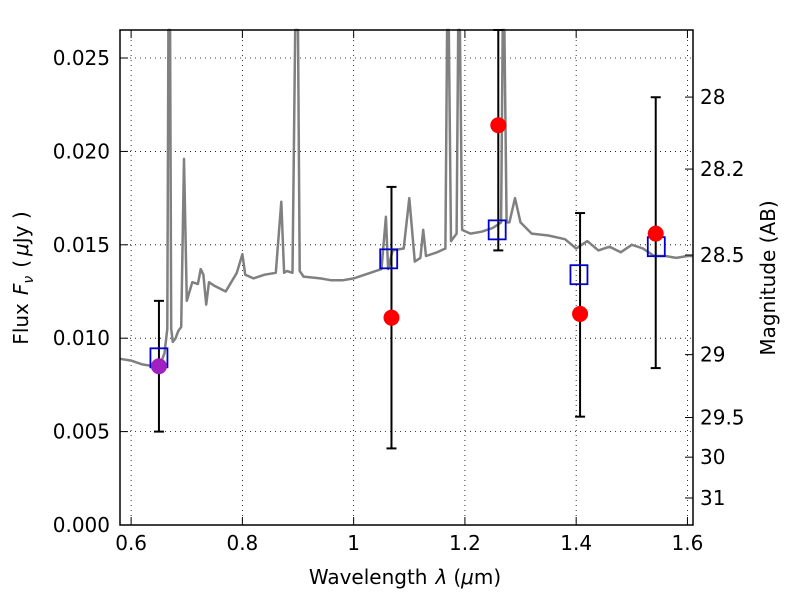 The width and height of the screenshot is (800, 600). Describe the element at coordinates (576, 543) in the screenshot. I see `x-tick-label: 1.4` at that location.